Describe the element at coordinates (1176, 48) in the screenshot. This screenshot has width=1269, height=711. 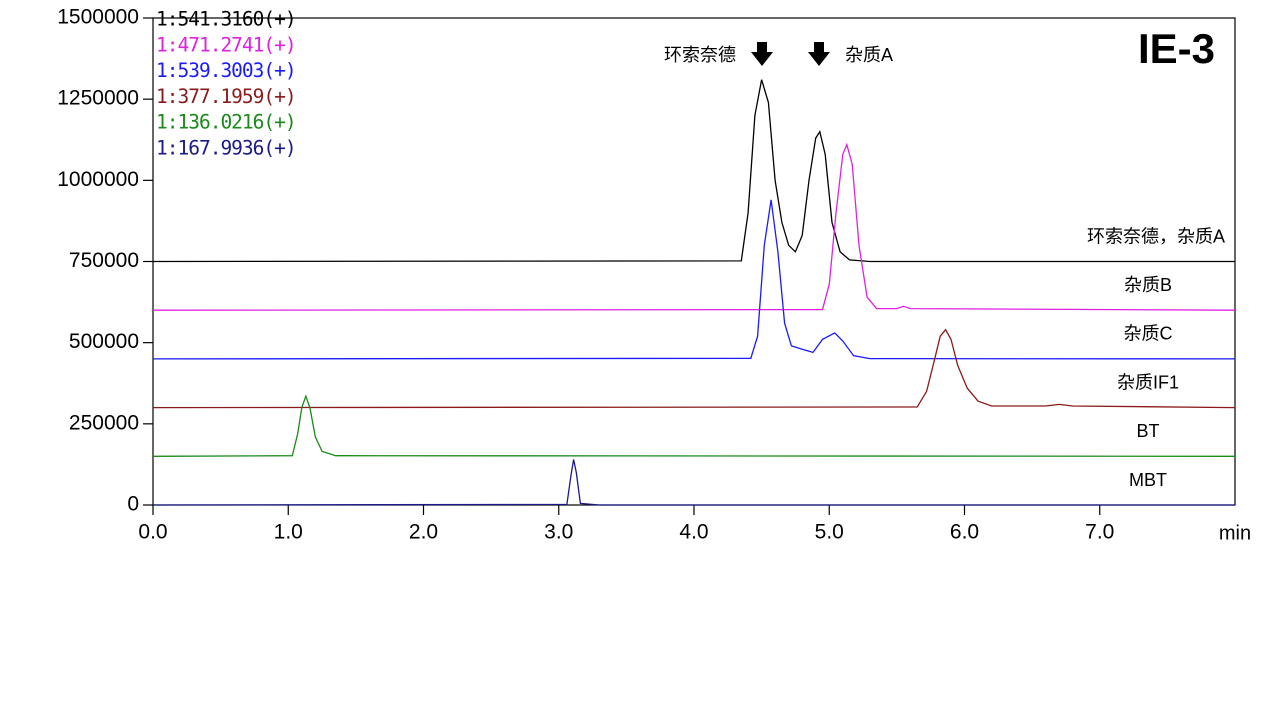
I see `chart-title: IE-3` at that location.